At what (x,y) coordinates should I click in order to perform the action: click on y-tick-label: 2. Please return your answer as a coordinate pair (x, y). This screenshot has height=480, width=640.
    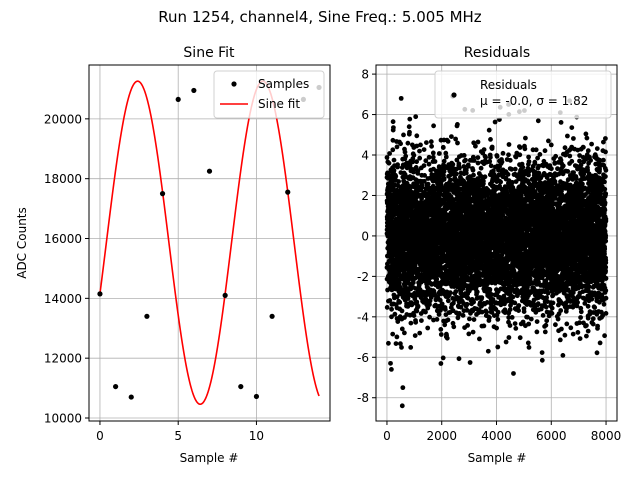
    Looking at the image, I should click on (365, 196).